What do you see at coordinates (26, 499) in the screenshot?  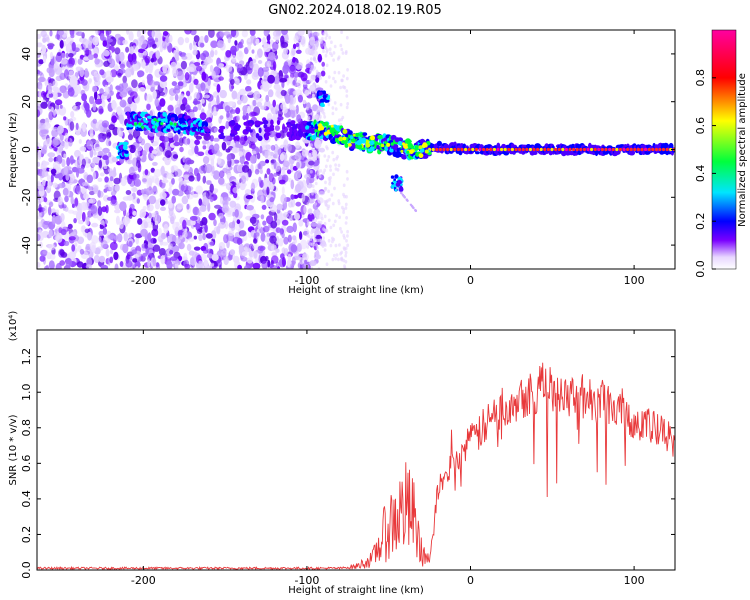 I see `y-tick-label: 0.4` at bounding box center [26, 499].